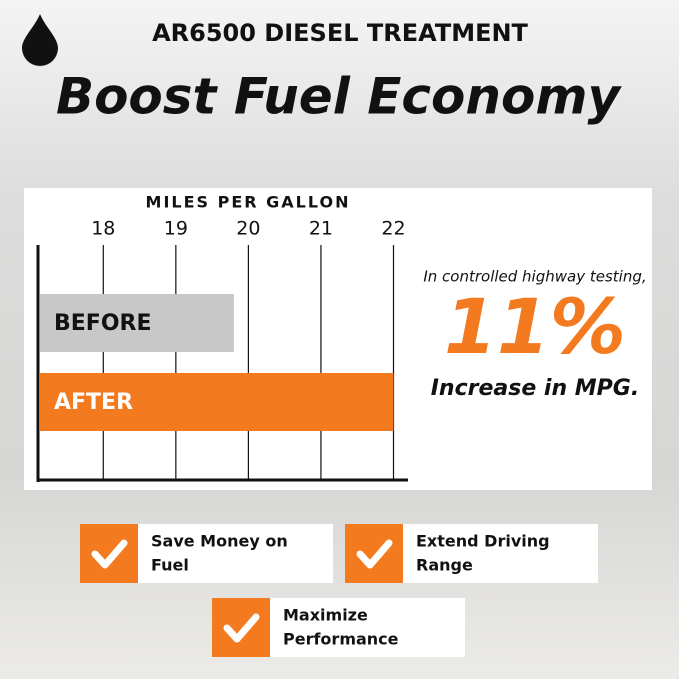  I want to click on headline: Boost Fuel Economy, so click(339, 97).